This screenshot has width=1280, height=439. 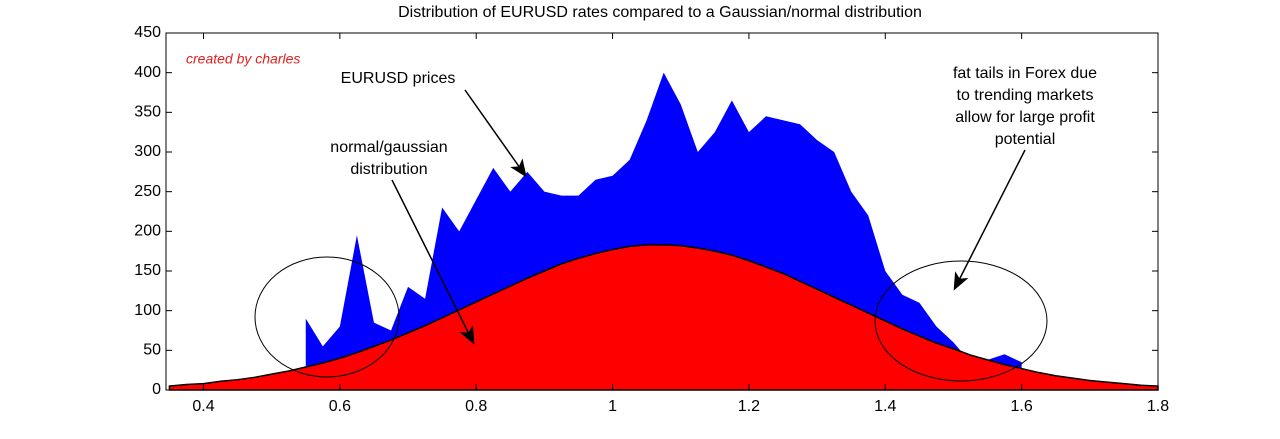 I want to click on annotation: distribution, so click(x=388, y=169).